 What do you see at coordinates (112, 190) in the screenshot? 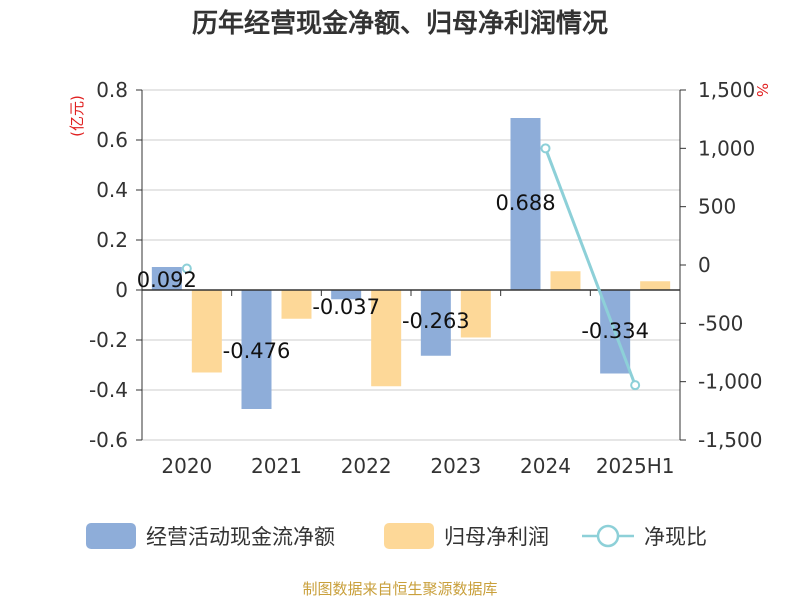
I see `left-tick-label: 0.4` at bounding box center [112, 190].